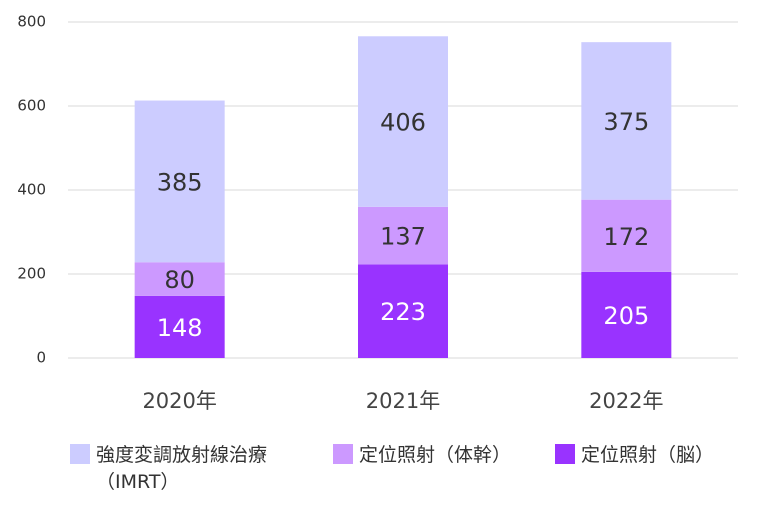 The image size is (770, 517). I want to click on data-label: 223, so click(403, 312).